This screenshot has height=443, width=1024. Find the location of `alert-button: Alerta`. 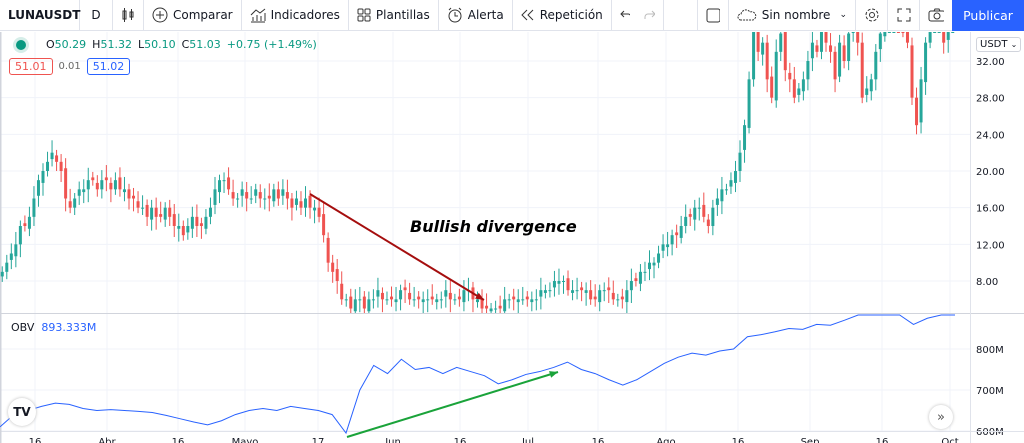

alert-button: Alerta is located at coordinates (476, 15).